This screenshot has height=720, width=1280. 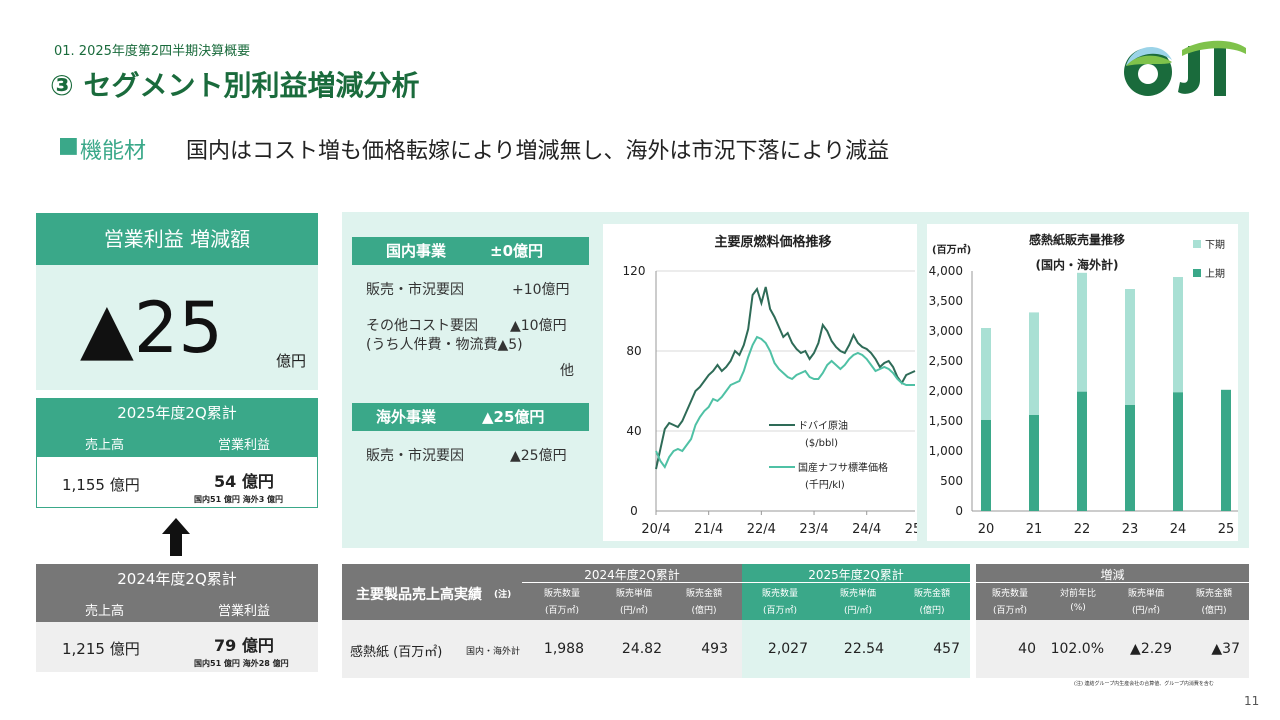 I want to click on x-tick-label: 25/4, so click(x=911, y=529).